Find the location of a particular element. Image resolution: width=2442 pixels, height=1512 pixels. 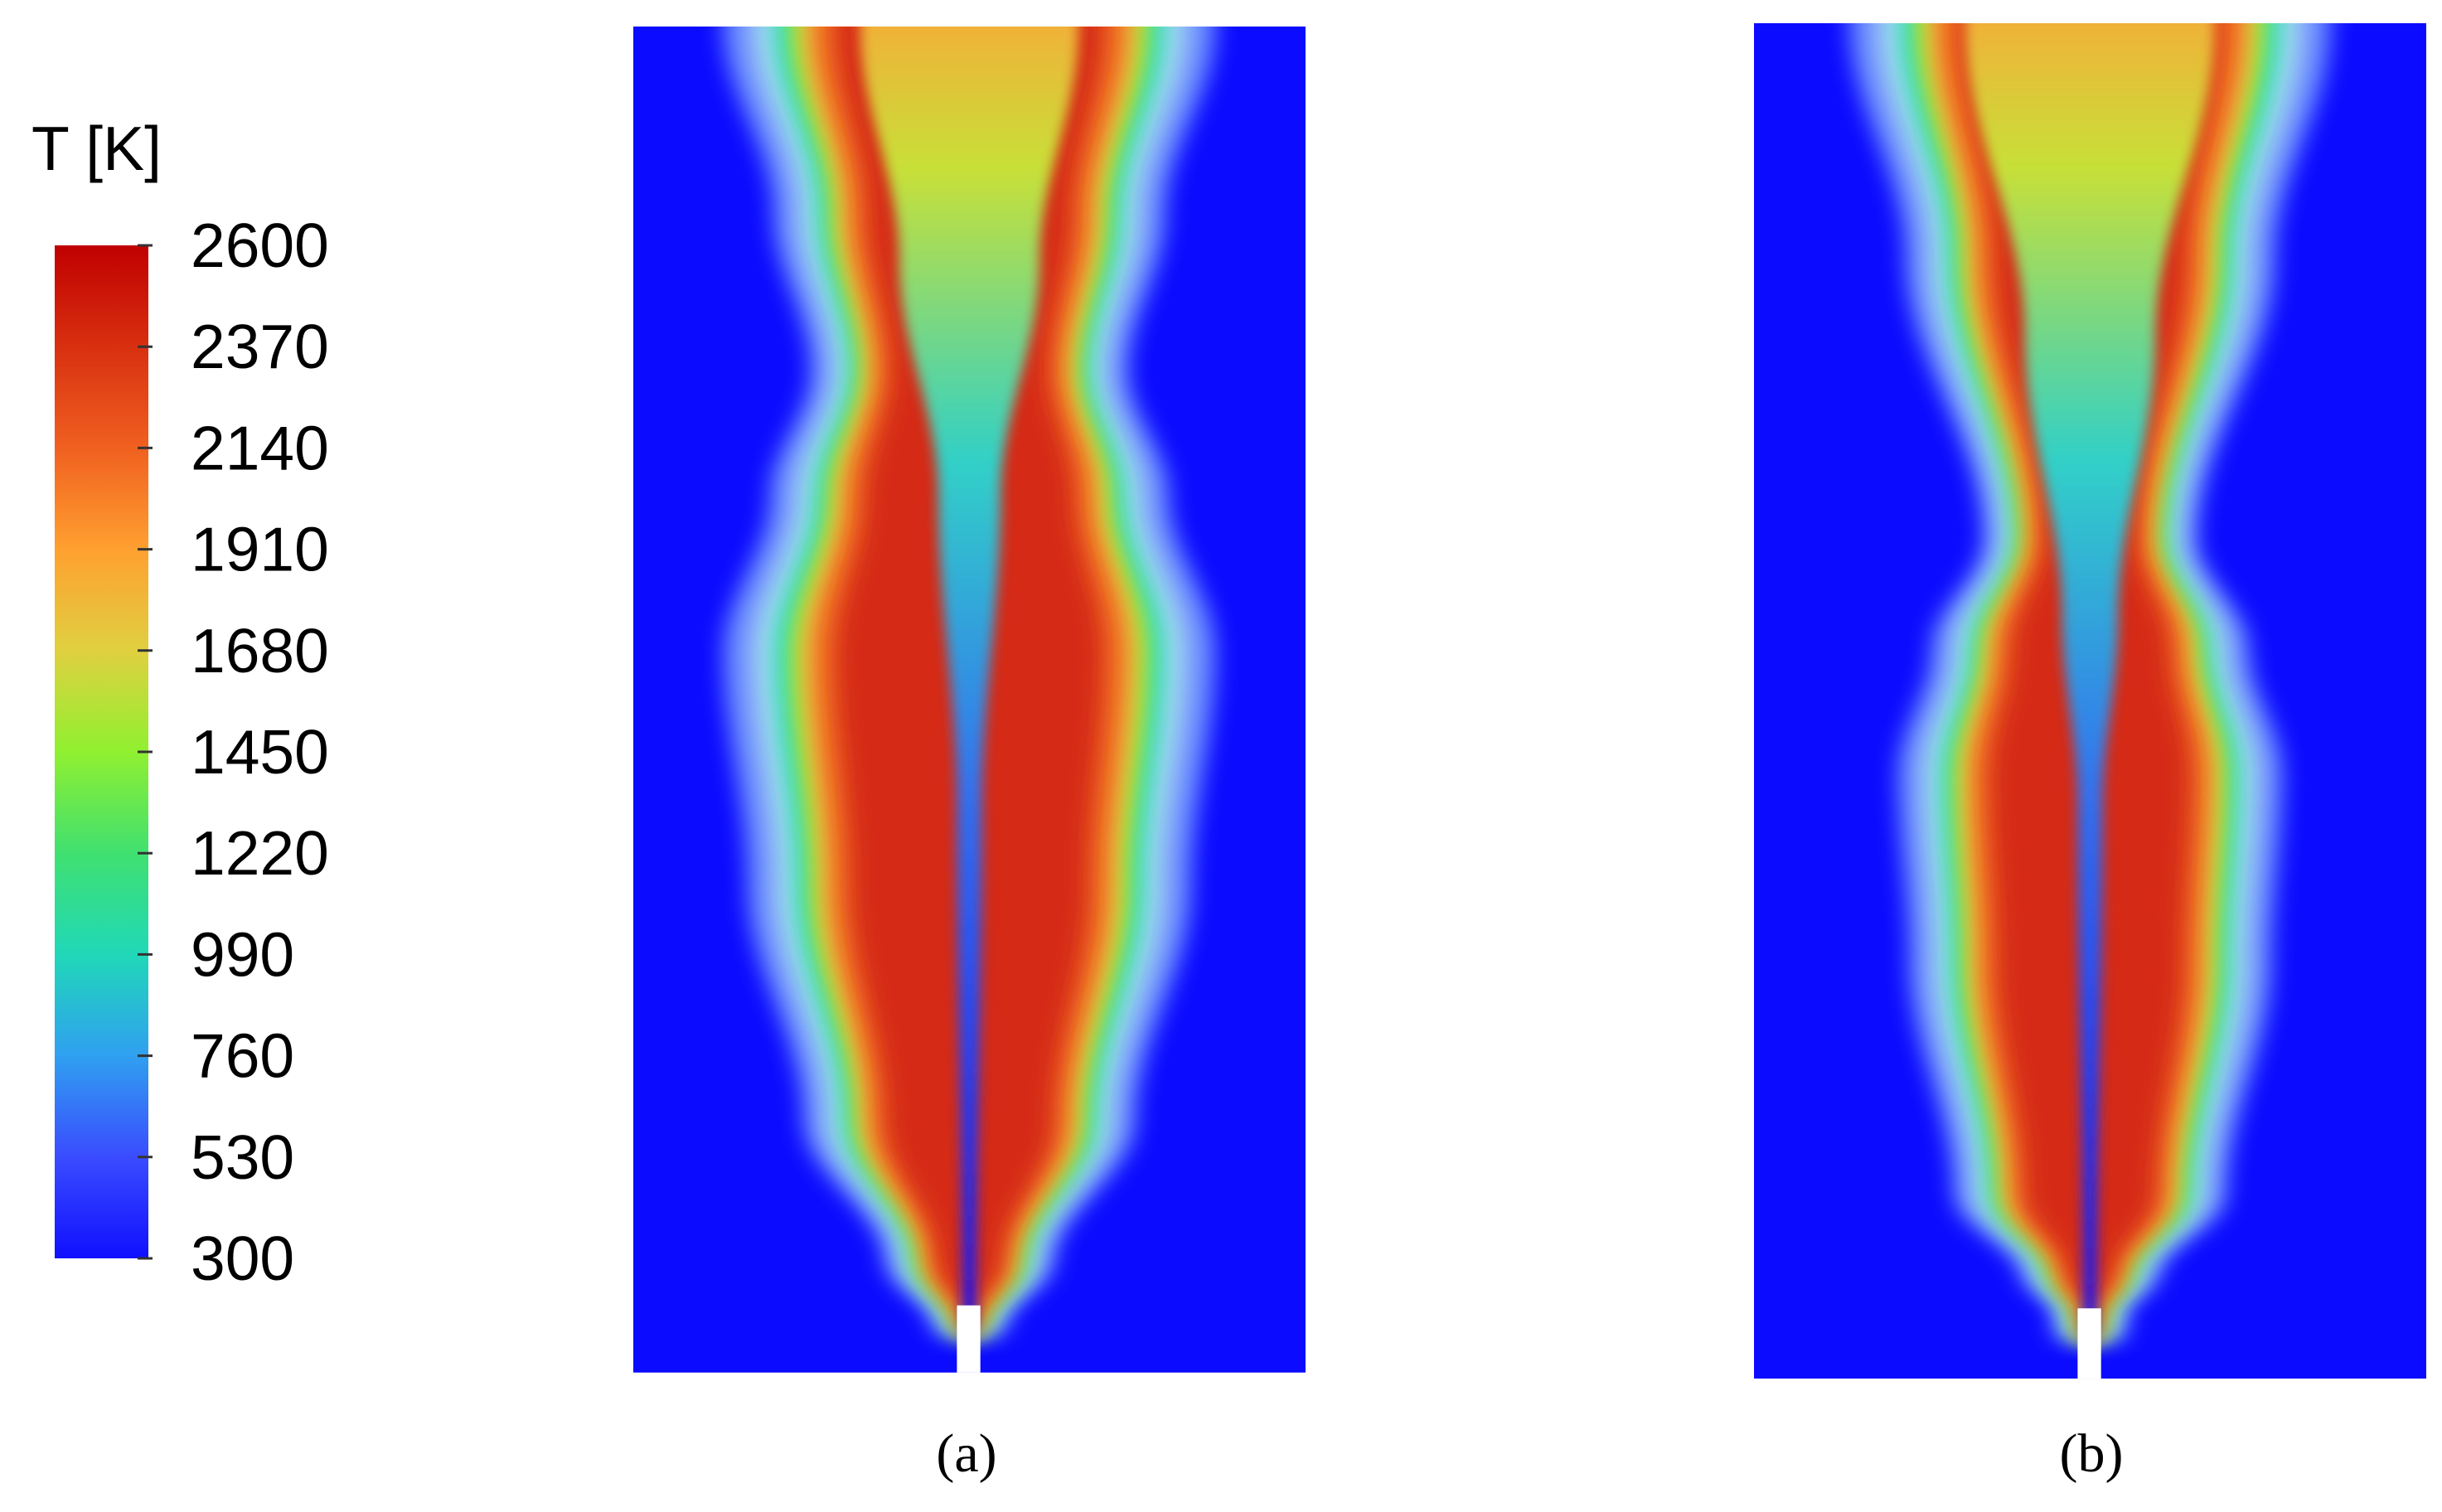

tick-label: 1450 is located at coordinates (260, 752).